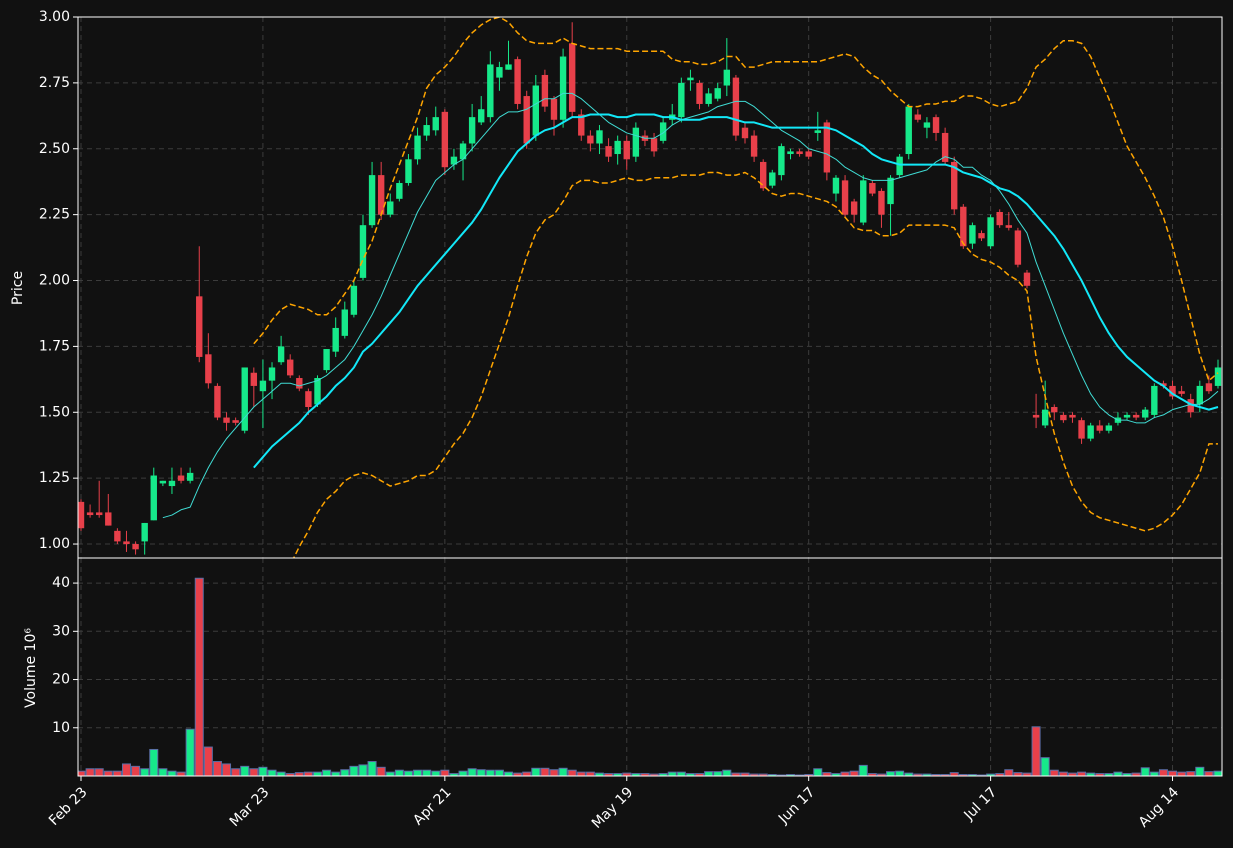 The width and height of the screenshot is (1233, 848). What do you see at coordinates (54, 544) in the screenshot?
I see `y-tick-label: 1.00` at bounding box center [54, 544].